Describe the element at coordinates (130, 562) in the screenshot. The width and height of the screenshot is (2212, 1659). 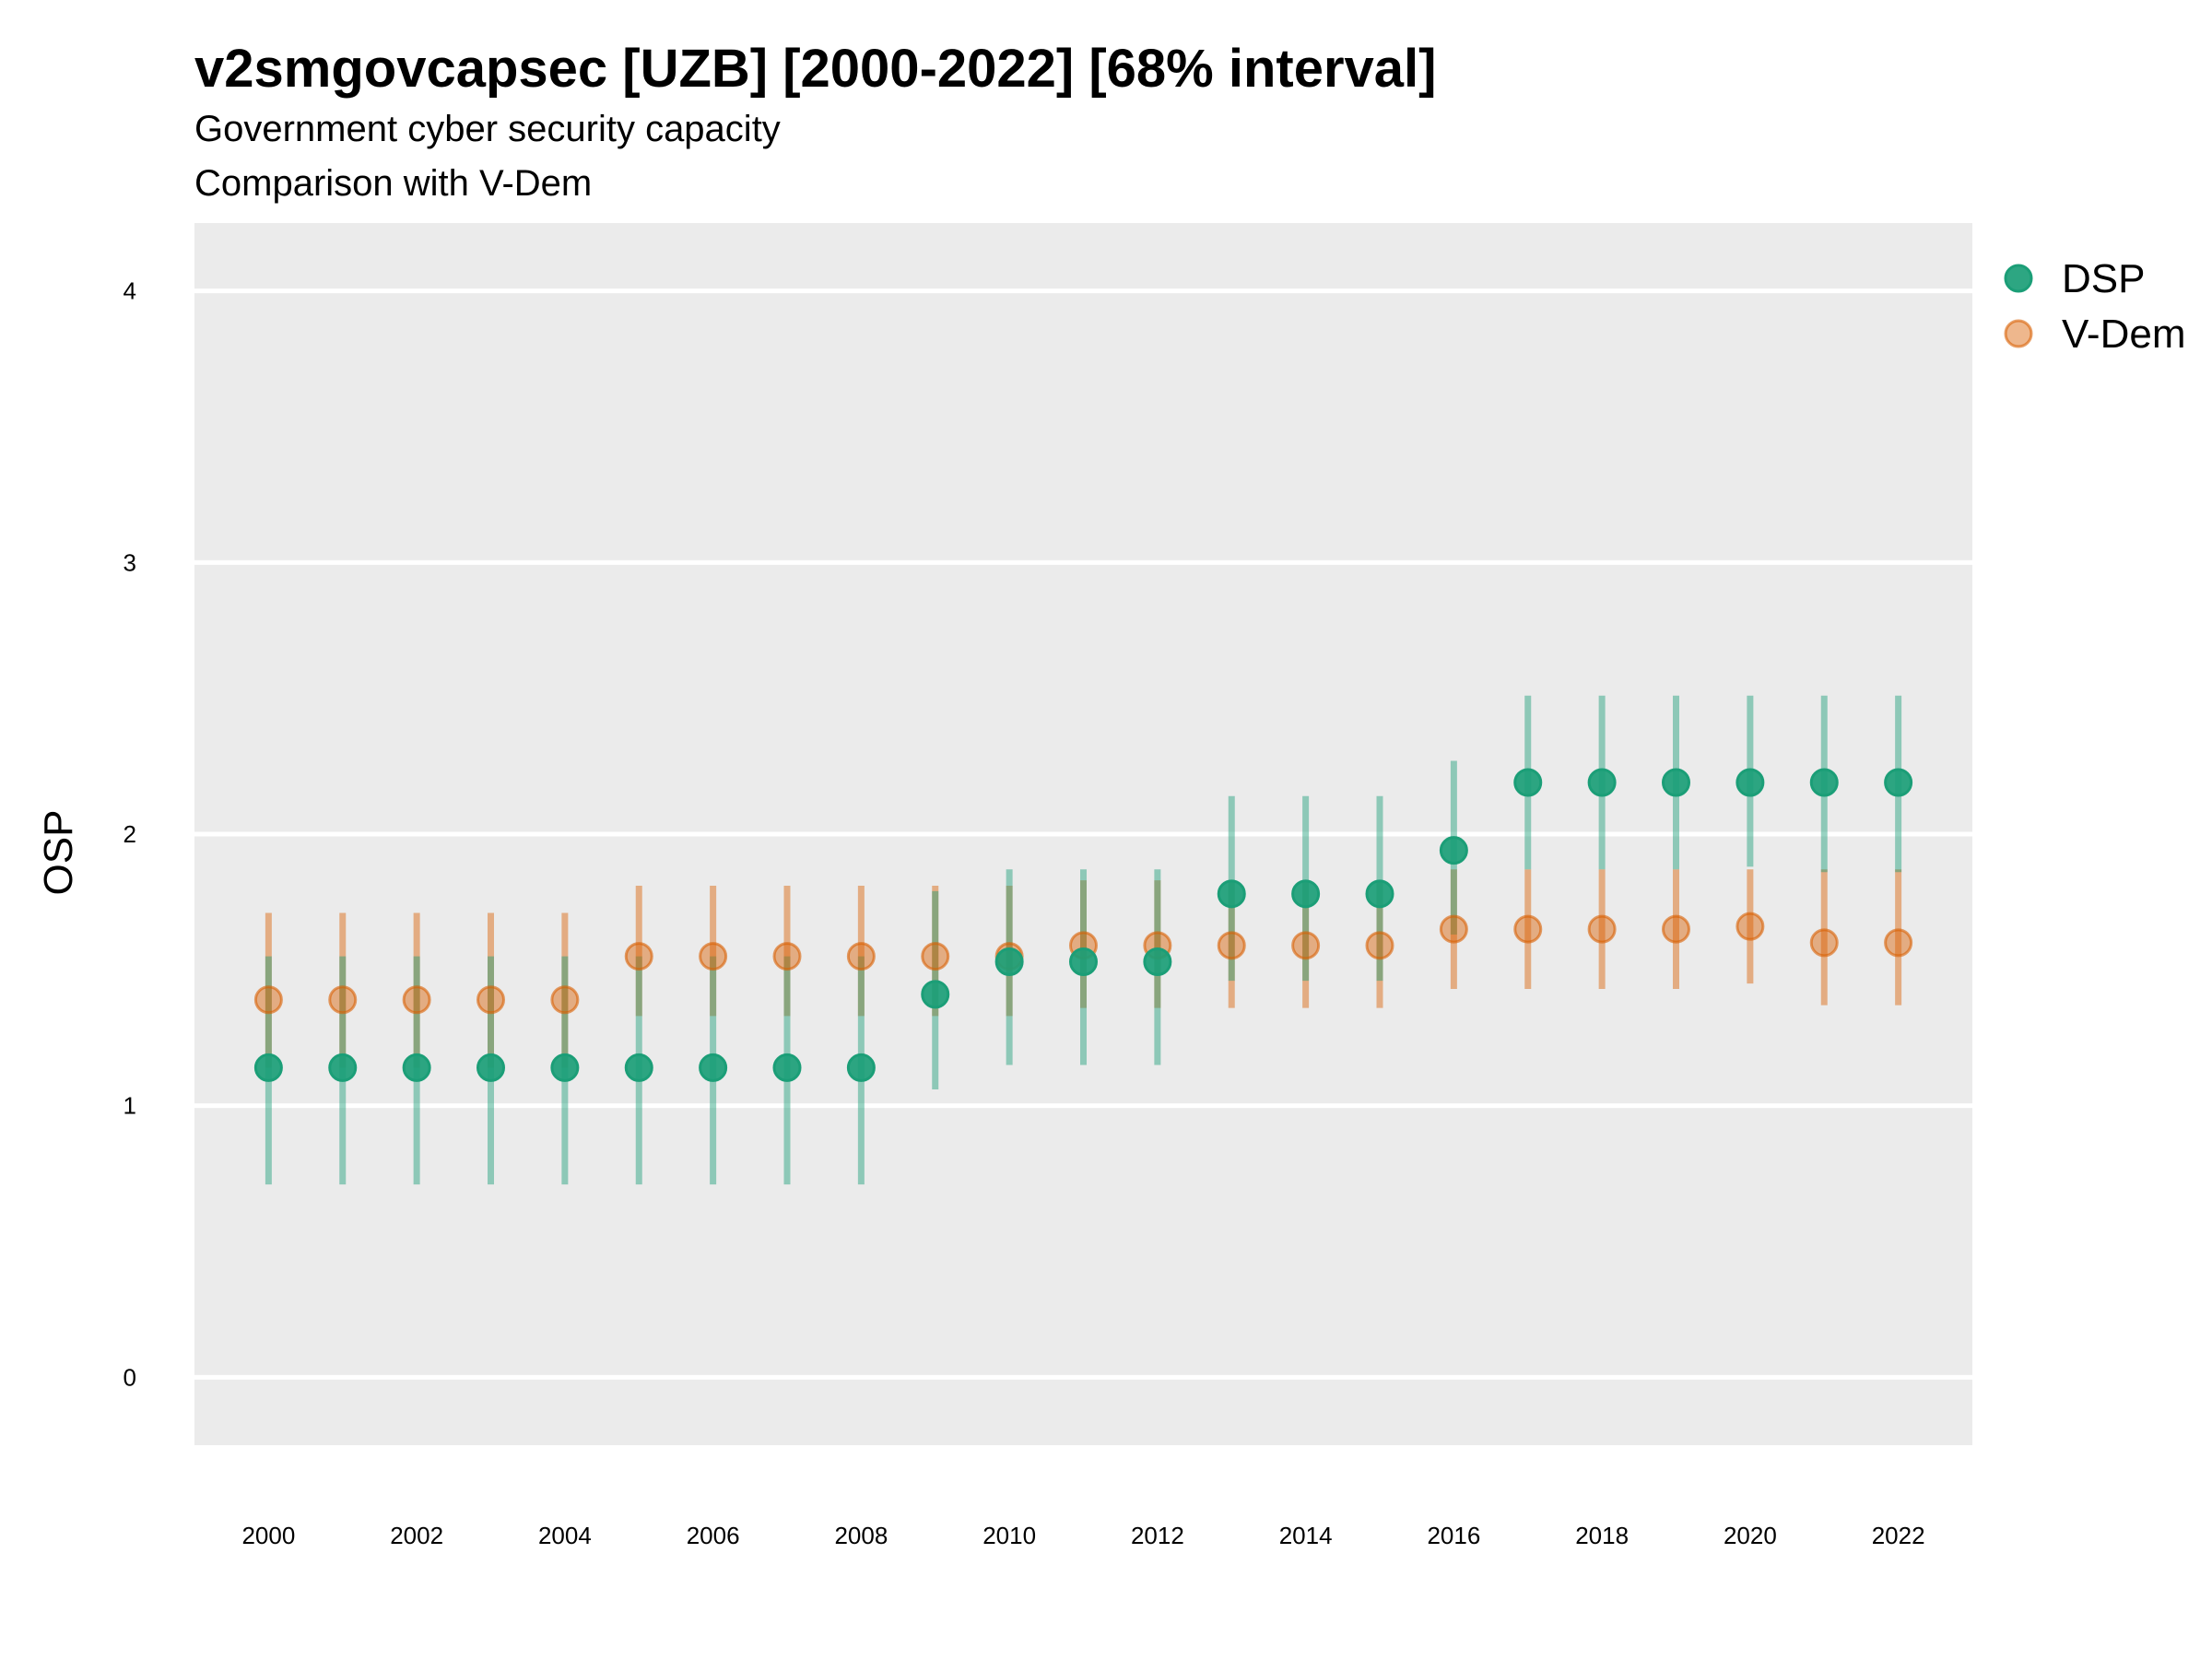
I see `y-tick-label: 3` at that location.